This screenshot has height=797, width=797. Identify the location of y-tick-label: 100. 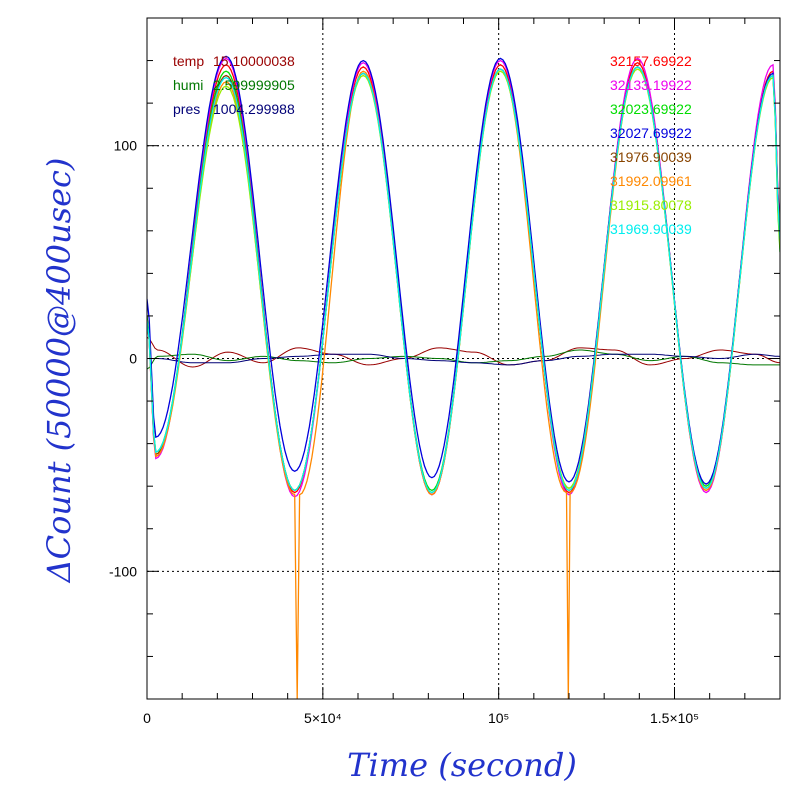
(126, 146).